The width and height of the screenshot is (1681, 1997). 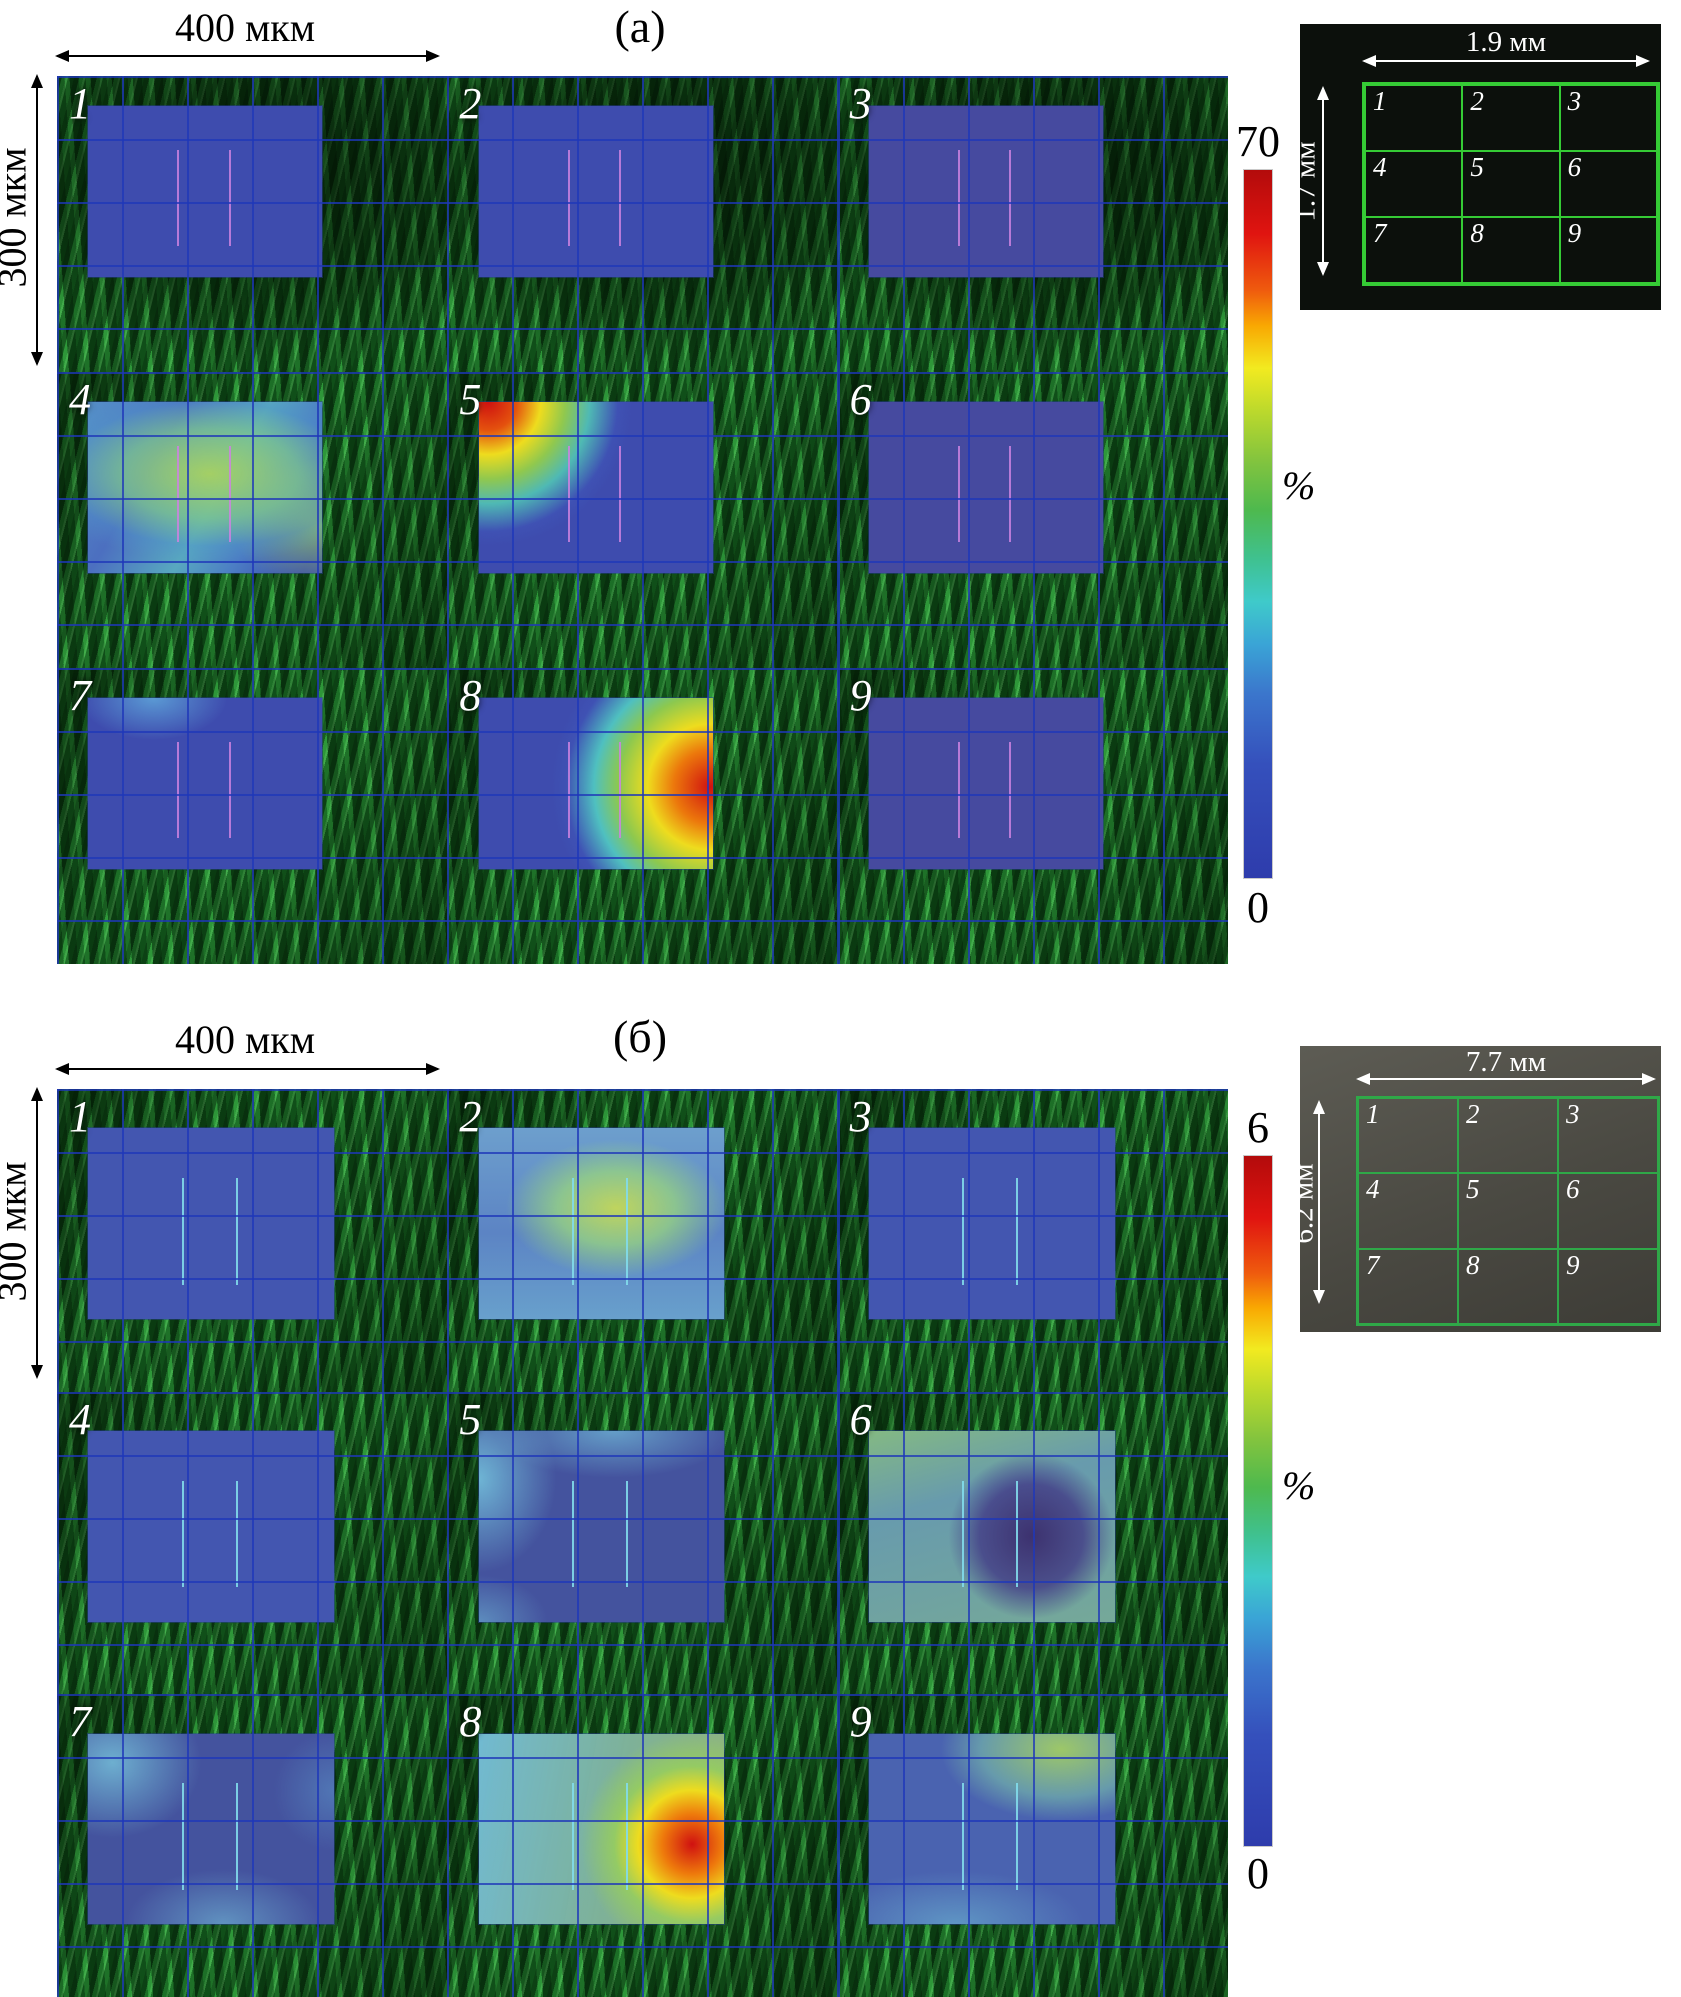 What do you see at coordinates (1258, 141) in the screenshot?
I see `colorbar-a-max: 70` at bounding box center [1258, 141].